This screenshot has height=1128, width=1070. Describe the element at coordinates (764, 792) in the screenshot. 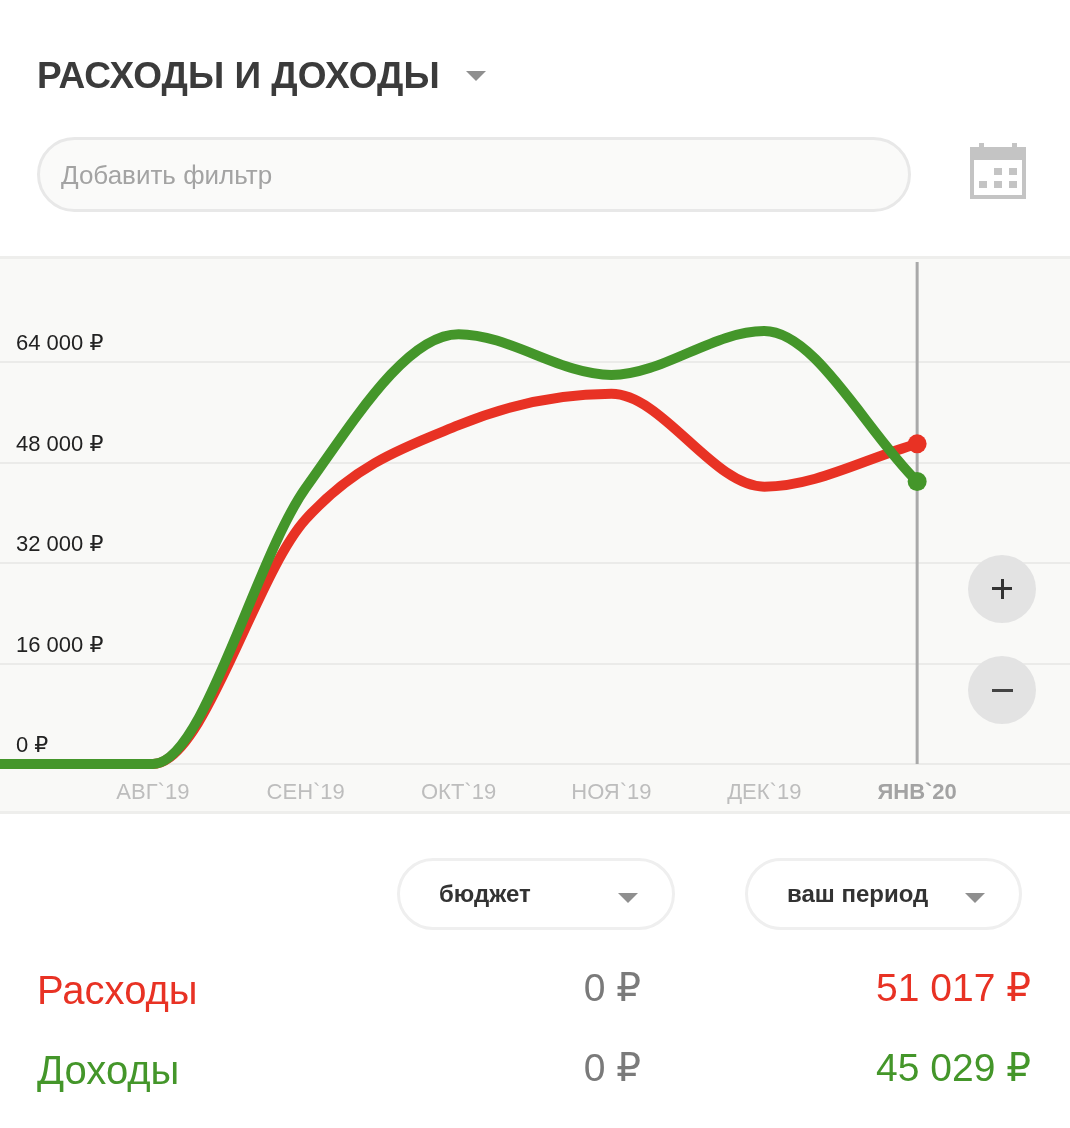

I see `x-tick-label: ДЕК`19` at that location.